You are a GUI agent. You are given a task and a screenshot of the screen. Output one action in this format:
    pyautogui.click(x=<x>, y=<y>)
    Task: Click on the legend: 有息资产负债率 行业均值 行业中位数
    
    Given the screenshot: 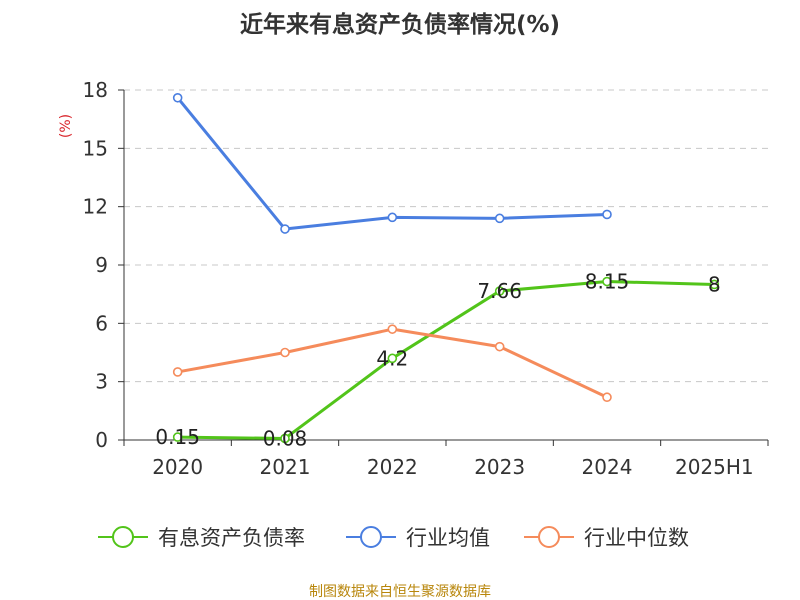 What is the action you would take?
    pyautogui.click(x=393, y=538)
    